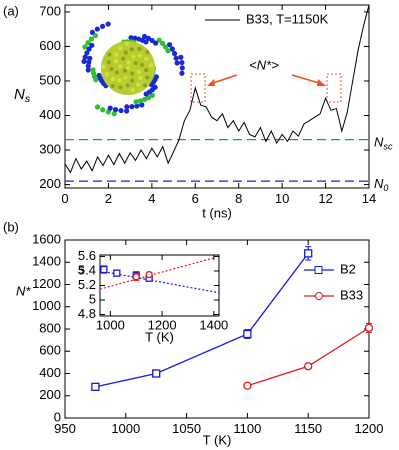 Image resolution: width=399 pixels, height=450 pixels. What do you see at coordinates (348, 268) in the screenshot?
I see `legend-label: B2` at bounding box center [348, 268].